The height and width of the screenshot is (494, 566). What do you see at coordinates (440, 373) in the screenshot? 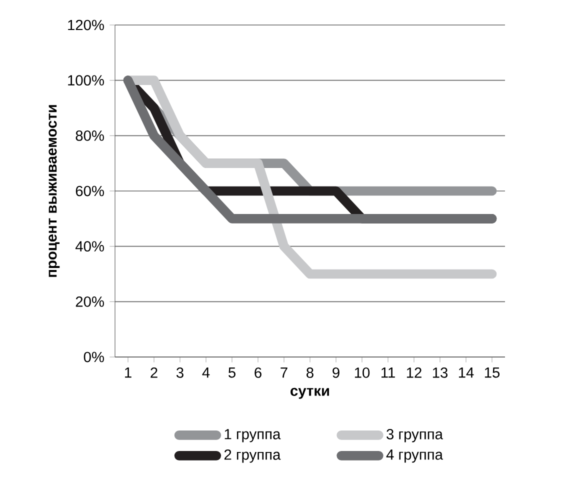
I see `x-tick-label: 13` at bounding box center [440, 373].